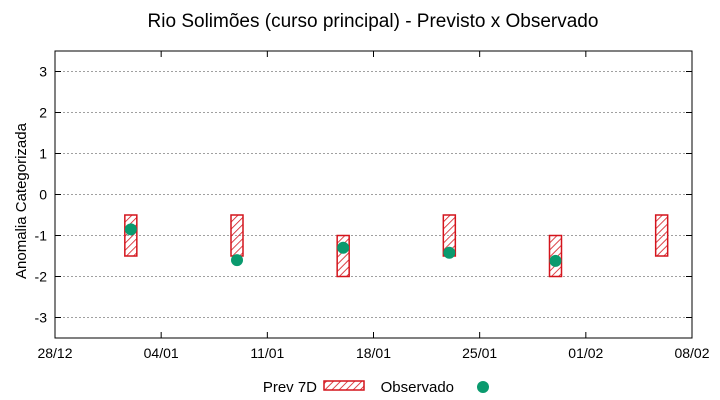 This screenshot has width=720, height=400. Describe the element at coordinates (585, 353) in the screenshot. I see `x-tick-label: 01/02` at that location.